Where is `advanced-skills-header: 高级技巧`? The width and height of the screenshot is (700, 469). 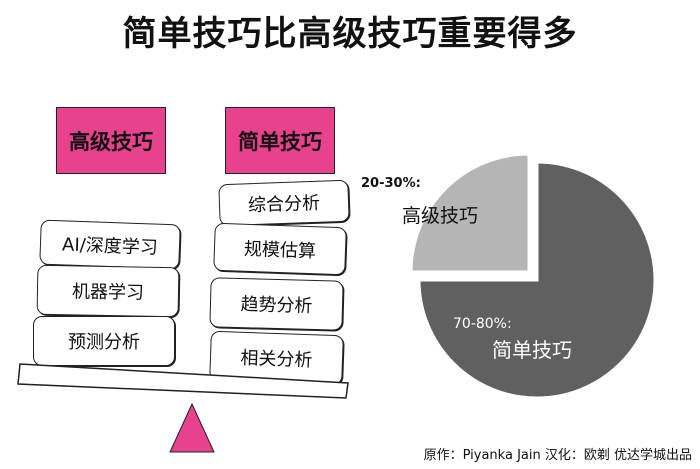 advanced-skills-header: 高级技巧 is located at coordinates (111, 140).